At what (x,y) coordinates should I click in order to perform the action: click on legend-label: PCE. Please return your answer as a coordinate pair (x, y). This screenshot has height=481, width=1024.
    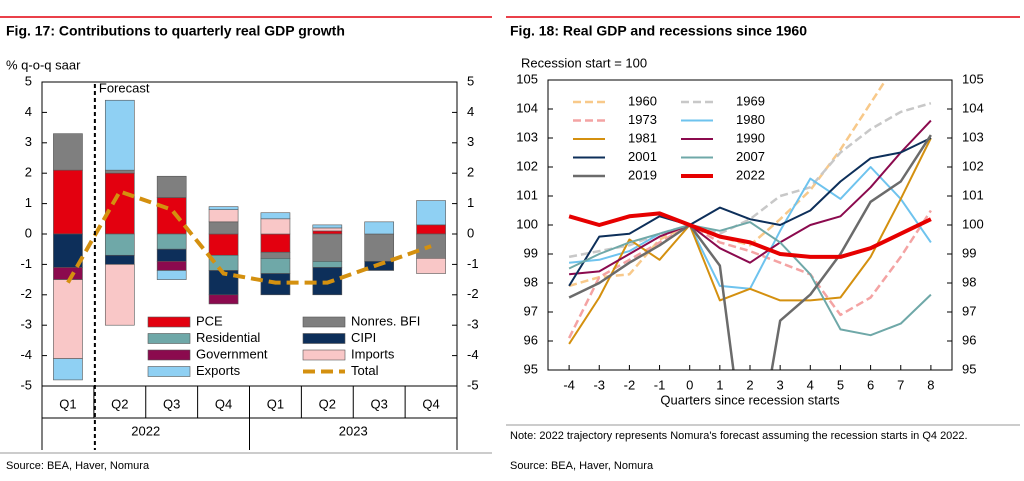
    Looking at the image, I should click on (209, 320).